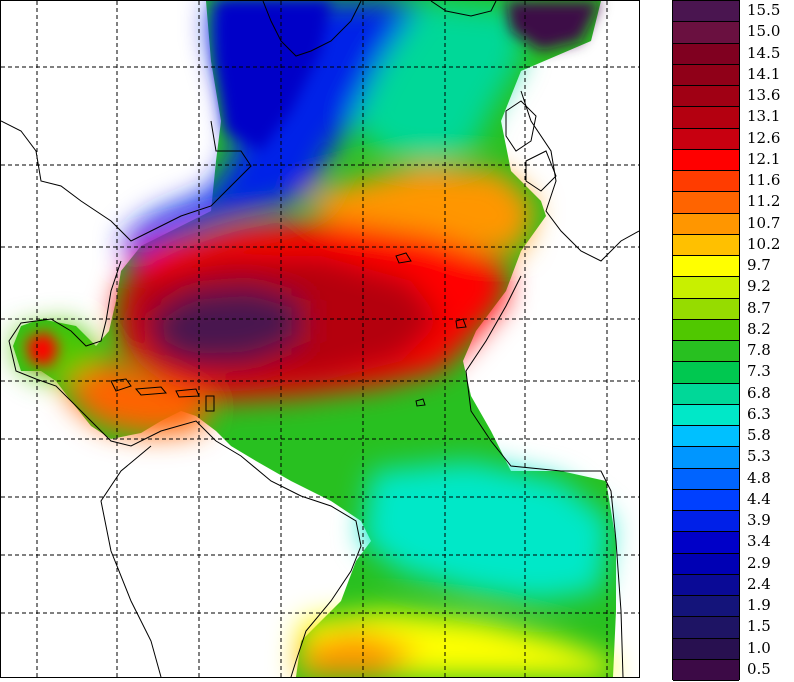 The height and width of the screenshot is (682, 794). What do you see at coordinates (288, 558) in the screenshot?
I see `south-america-coast` at bounding box center [288, 558].